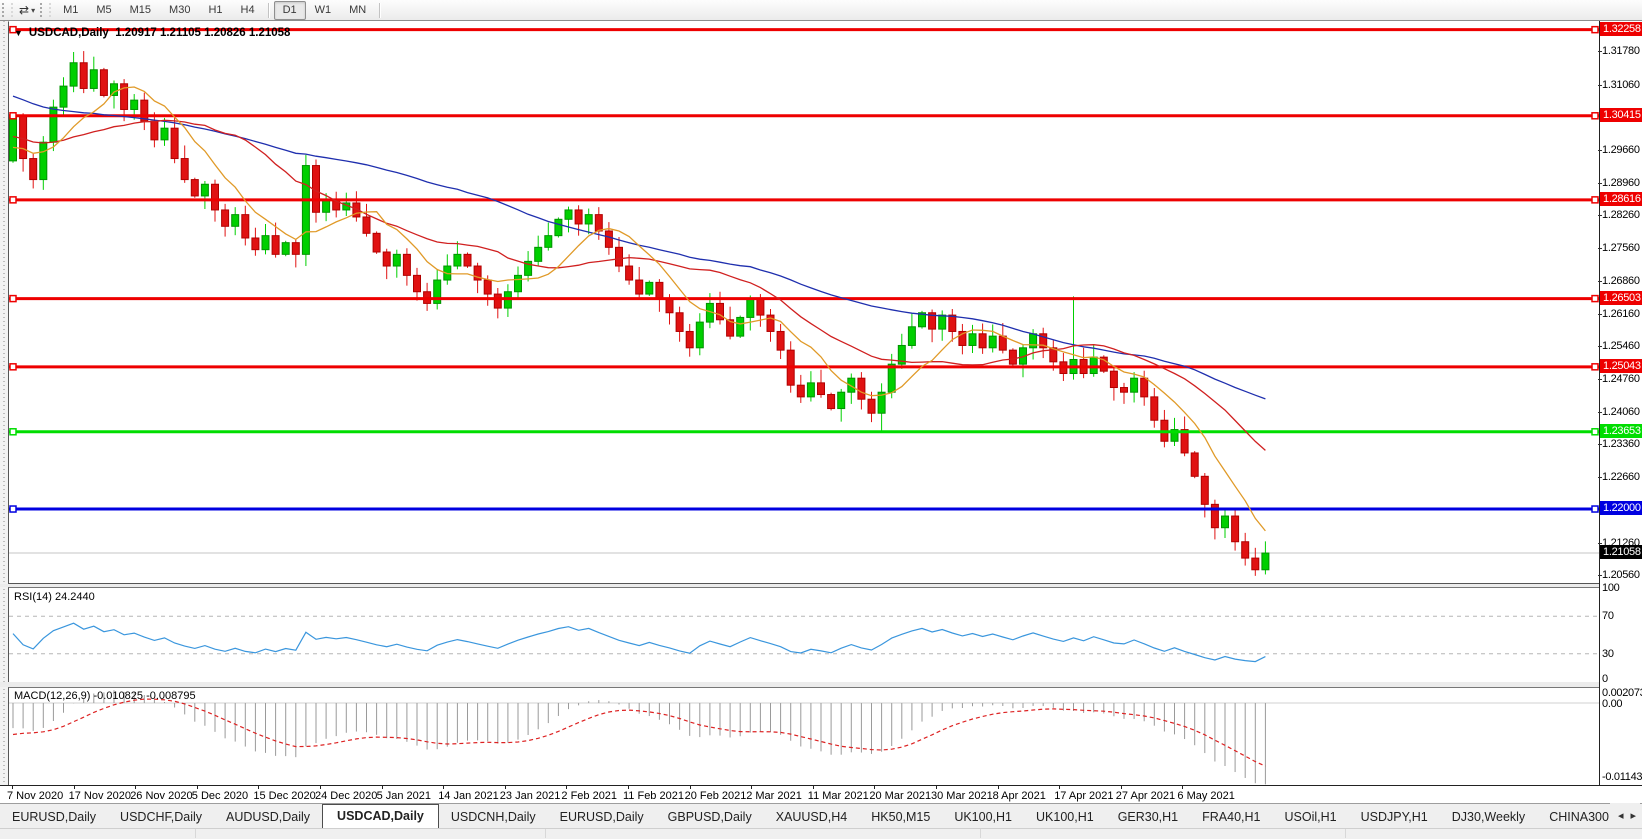 Image resolution: width=1642 pixels, height=839 pixels. What do you see at coordinates (380, 816) in the screenshot?
I see `tab-usdcad-daily: USDCAD,Daily` at bounding box center [380, 816].